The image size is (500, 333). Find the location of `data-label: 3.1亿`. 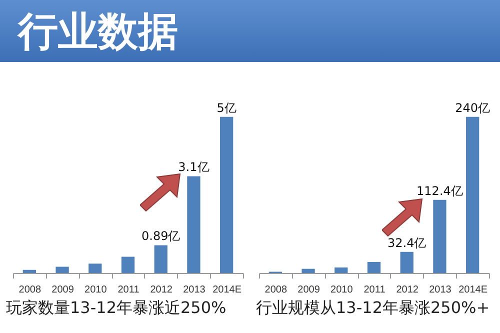

data-label: 3.1亿 is located at coordinates (194, 167).